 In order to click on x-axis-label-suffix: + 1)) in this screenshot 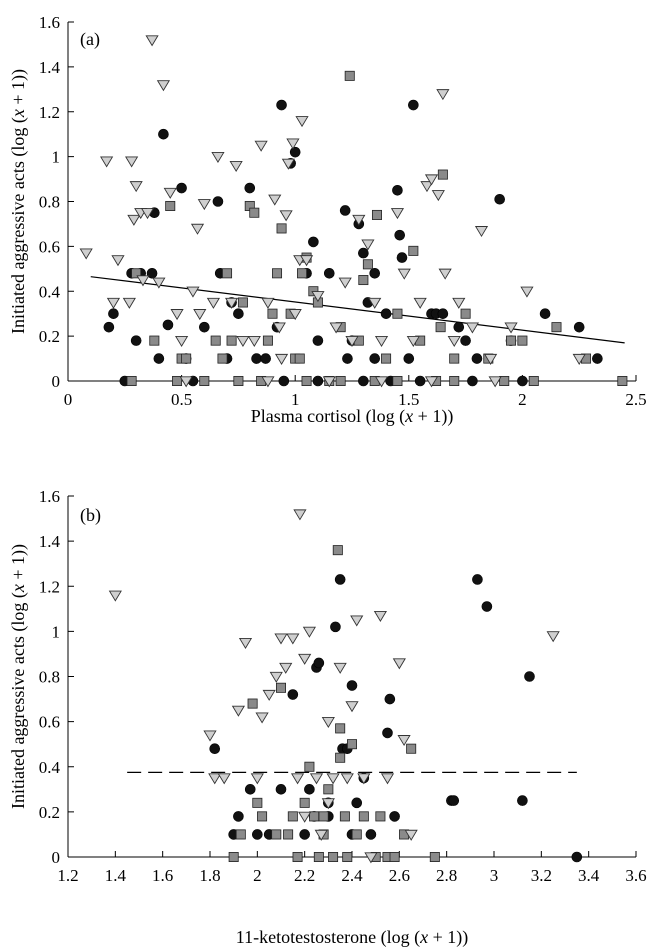, I will do `click(433, 416)`.